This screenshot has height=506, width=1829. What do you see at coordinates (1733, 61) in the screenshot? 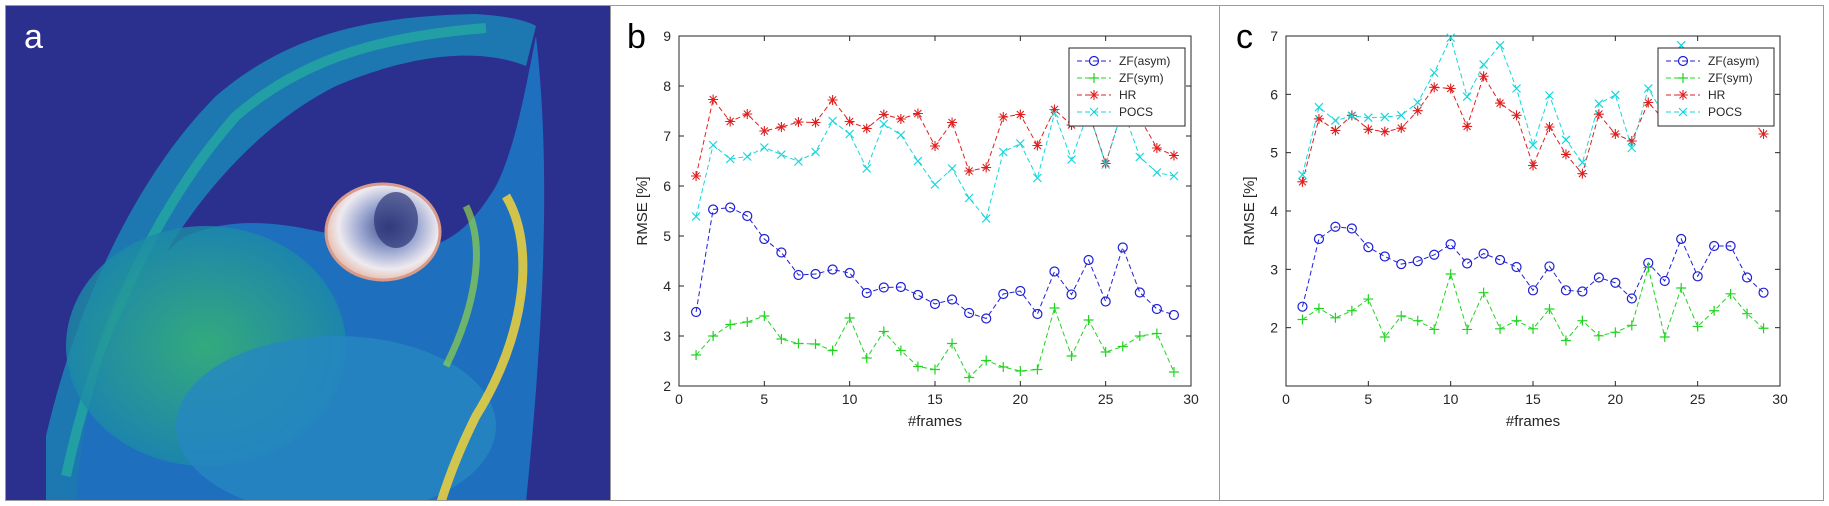
I see `c-legend-label-zf-asym: ZF(asym)` at bounding box center [1733, 61].